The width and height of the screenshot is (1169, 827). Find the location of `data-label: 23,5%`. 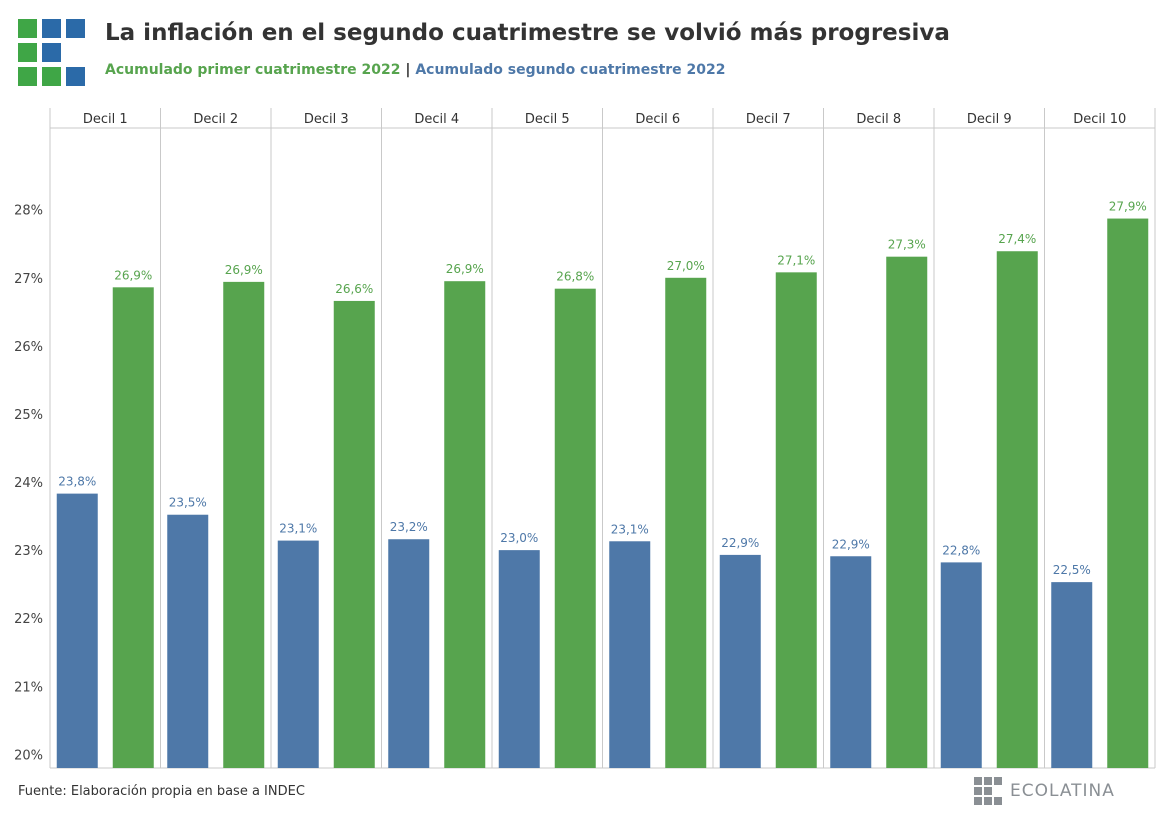

data-label: 23,5% is located at coordinates (188, 503).